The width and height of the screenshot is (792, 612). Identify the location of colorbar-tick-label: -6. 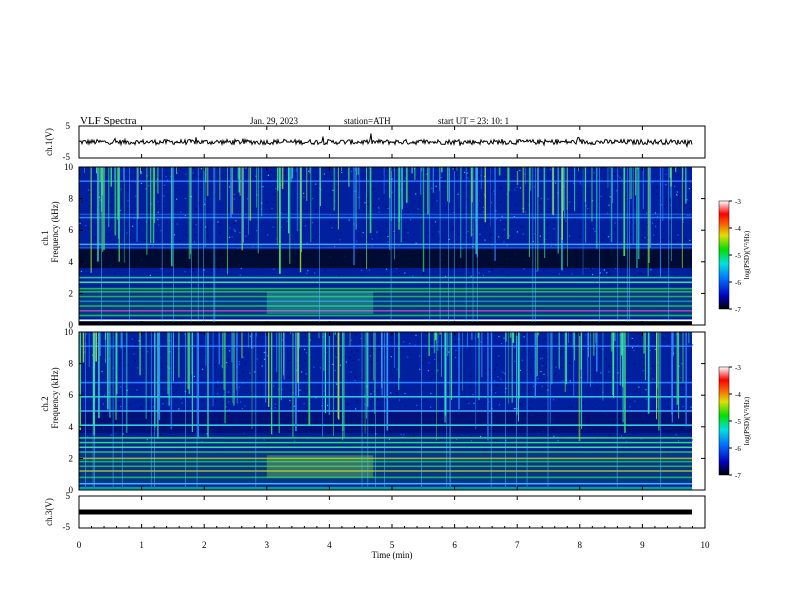
(738, 283).